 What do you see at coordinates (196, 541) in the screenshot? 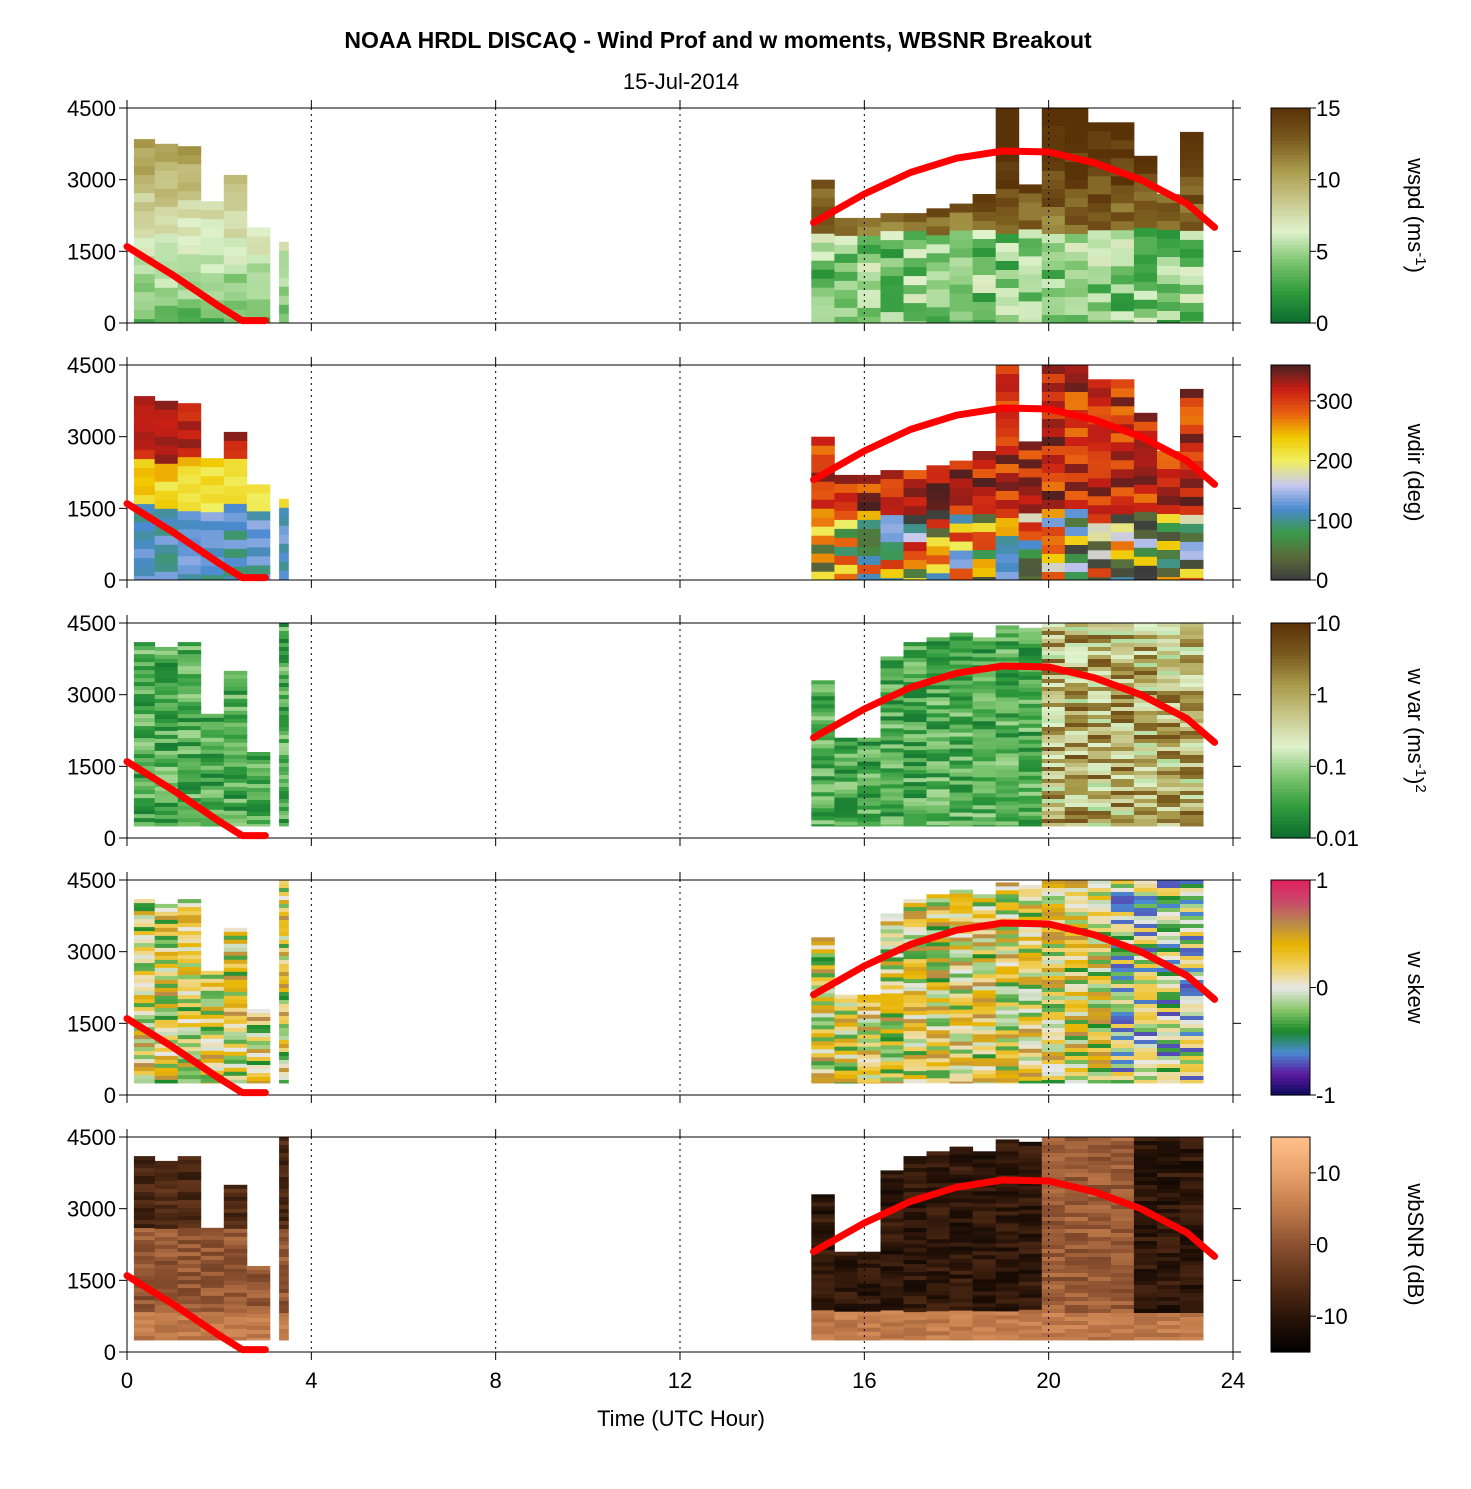
I see `overlay-line` at bounding box center [196, 541].